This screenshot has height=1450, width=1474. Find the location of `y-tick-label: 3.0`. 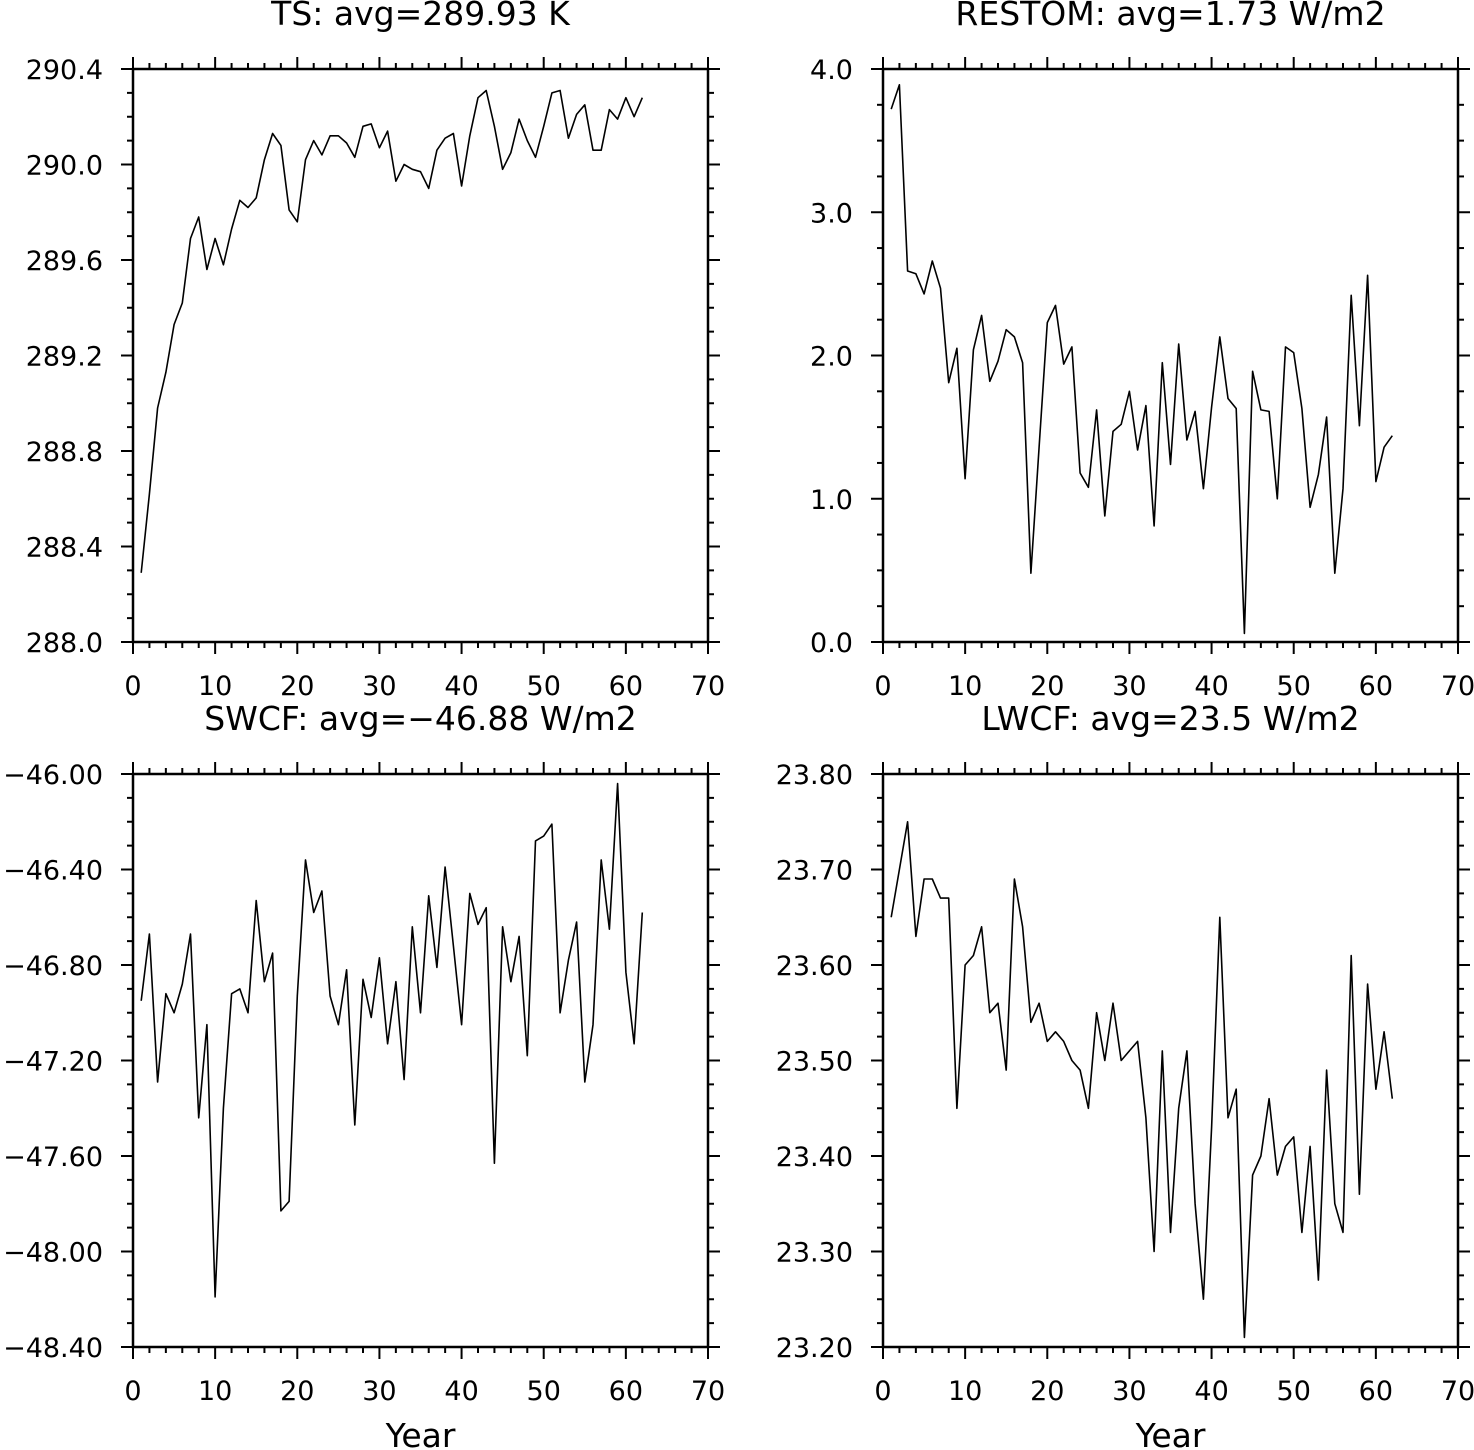

y-tick-label: 3.0 is located at coordinates (831, 213).